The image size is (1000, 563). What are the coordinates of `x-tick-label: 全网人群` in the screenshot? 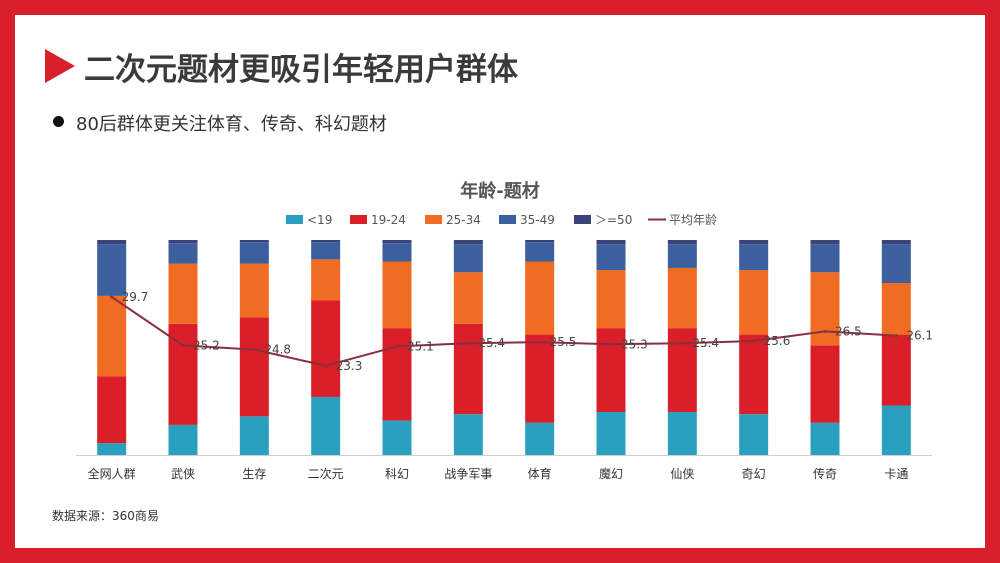 It's located at (112, 473).